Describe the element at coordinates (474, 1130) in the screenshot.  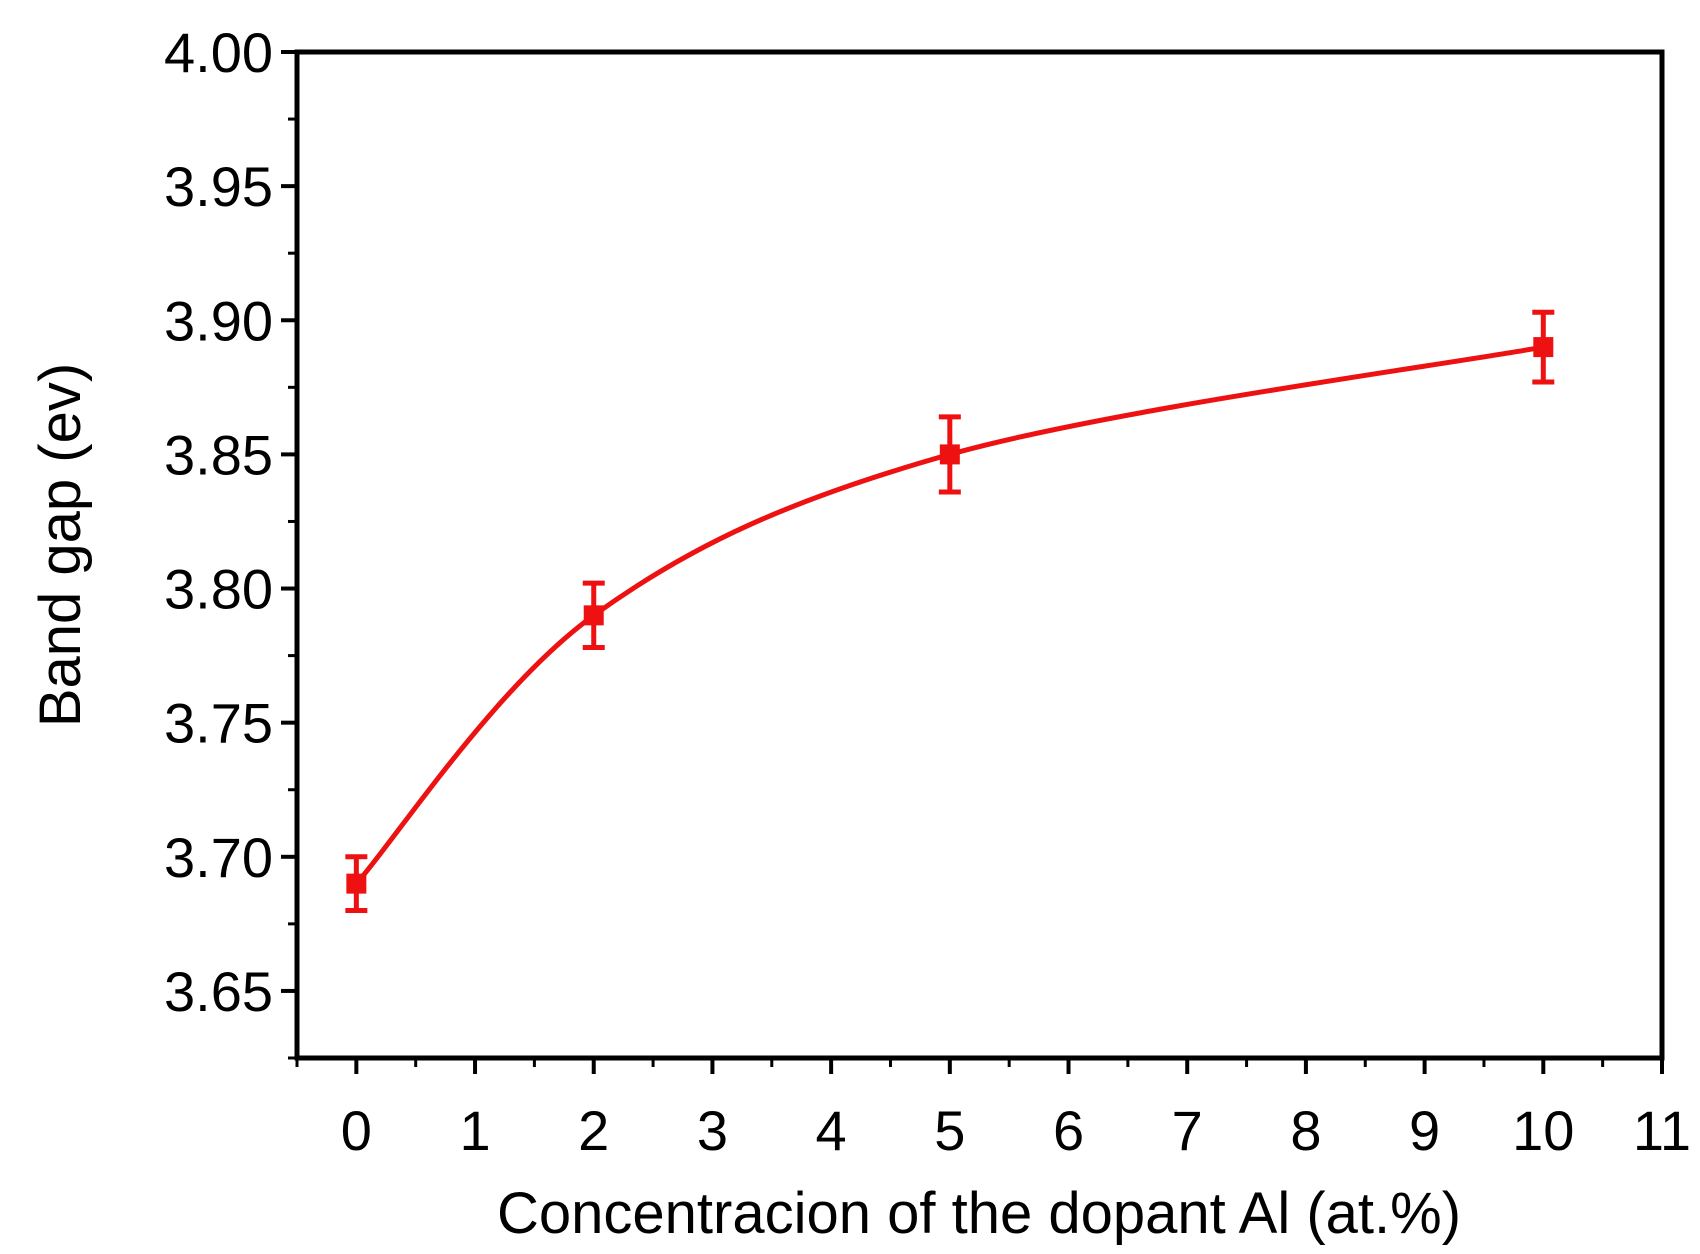
I see `x-tick-label: 1` at that location.